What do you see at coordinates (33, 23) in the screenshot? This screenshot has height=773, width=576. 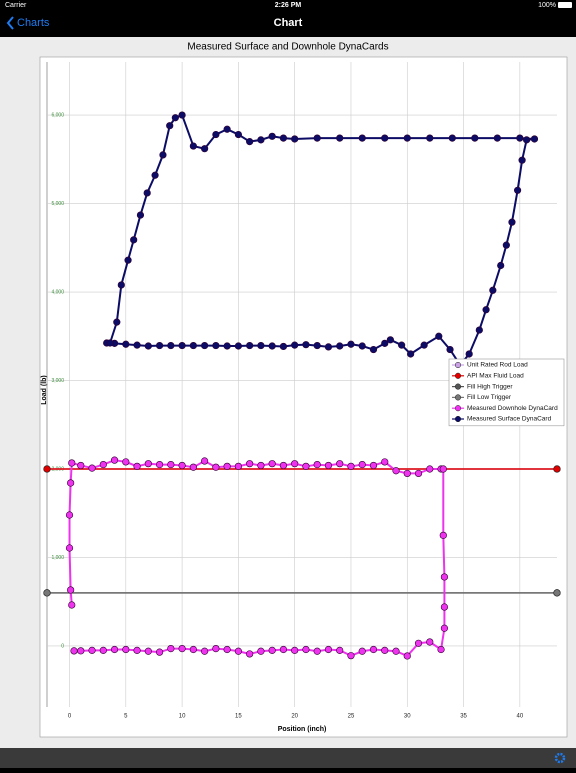 I see `back-button: Charts` at bounding box center [33, 23].